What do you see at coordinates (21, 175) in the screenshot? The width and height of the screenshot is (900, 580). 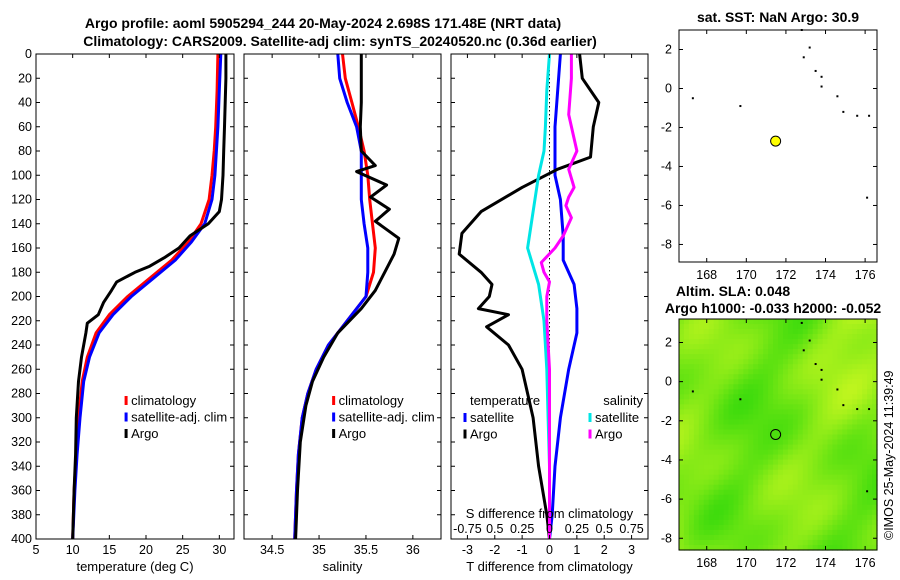 I see `depth-tick-label: 100` at bounding box center [21, 175].